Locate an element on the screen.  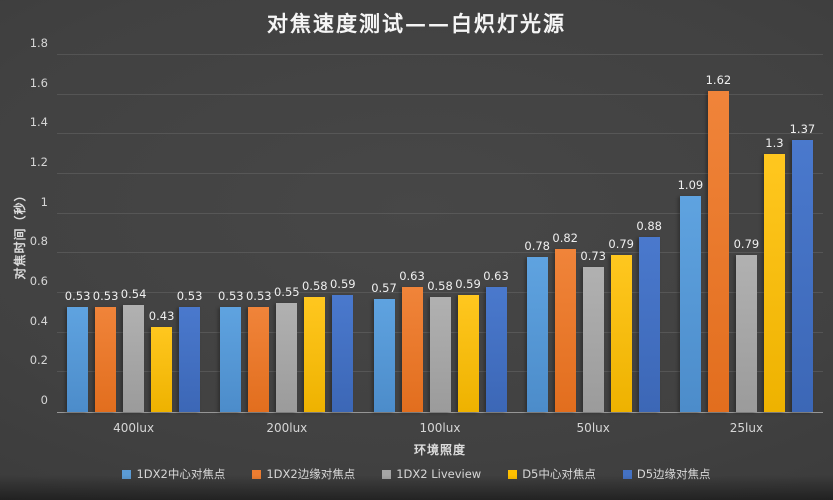
bar-1DX2中心对焦点-50lux: 0.78 is located at coordinates (537, 325).